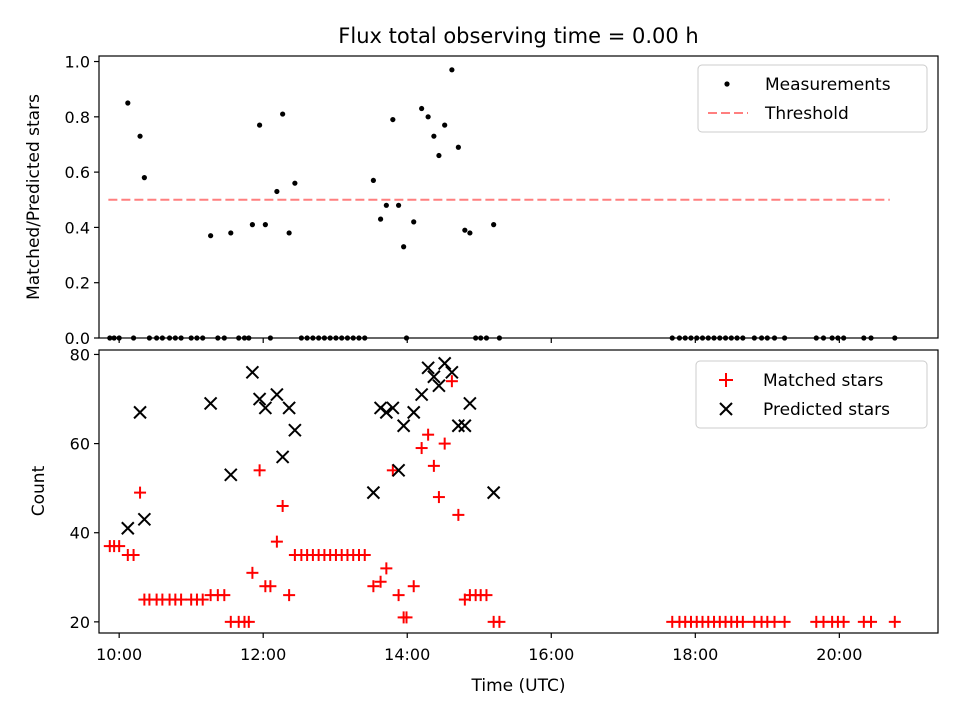  Describe the element at coordinates (77, 338) in the screenshot. I see `top-y-tick-label: 0.0` at that location.